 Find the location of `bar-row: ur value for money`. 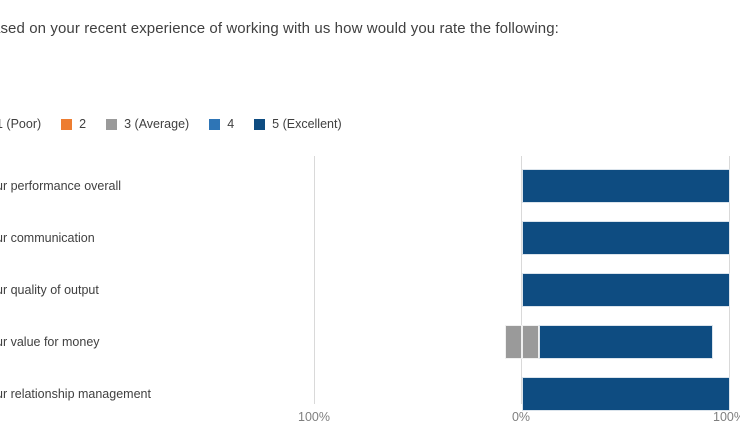

bar-row: ur value for money is located at coordinates (365, 342).